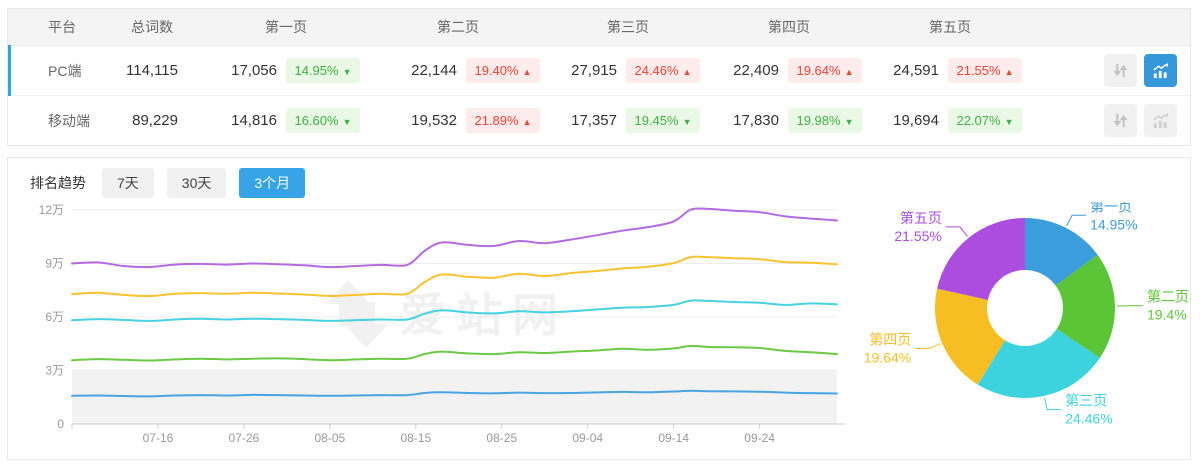 The image size is (1200, 469). Describe the element at coordinates (759, 438) in the screenshot. I see `x-axis-label: 09-24` at that location.